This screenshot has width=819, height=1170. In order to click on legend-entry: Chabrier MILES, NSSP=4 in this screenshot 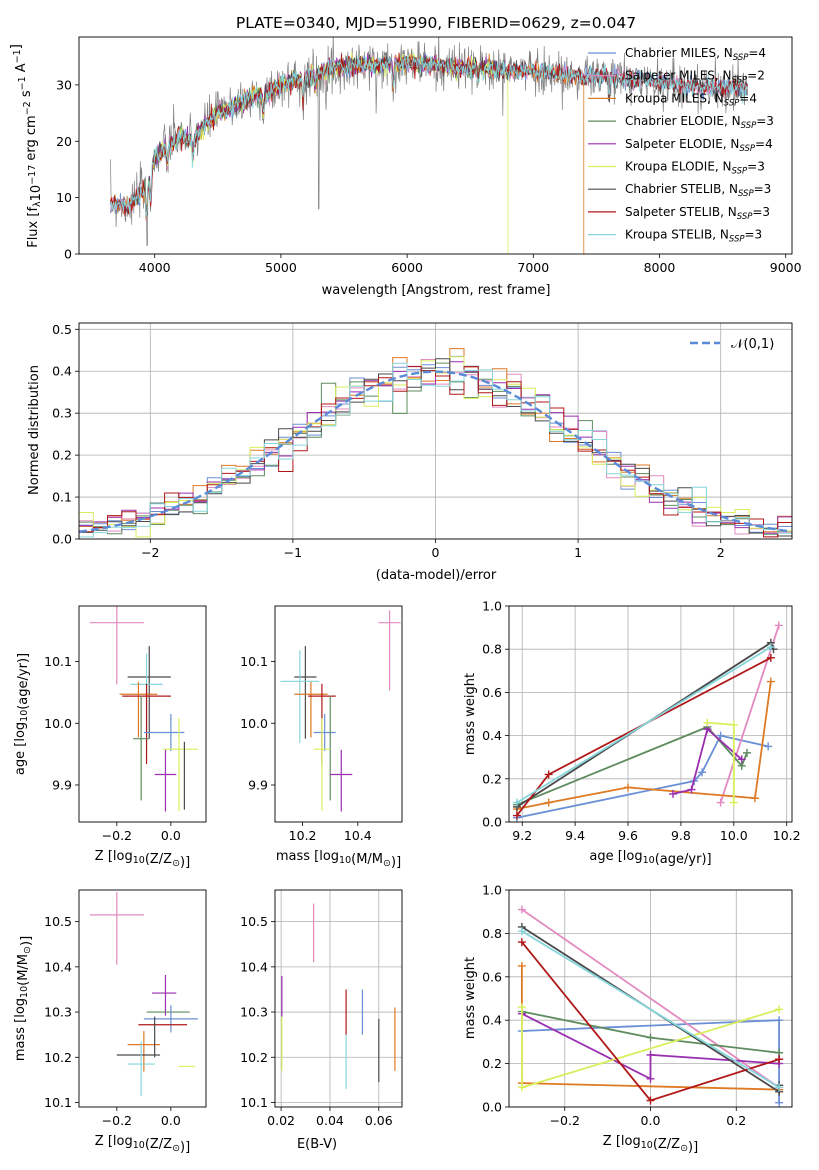, I will do `click(695, 54)`.